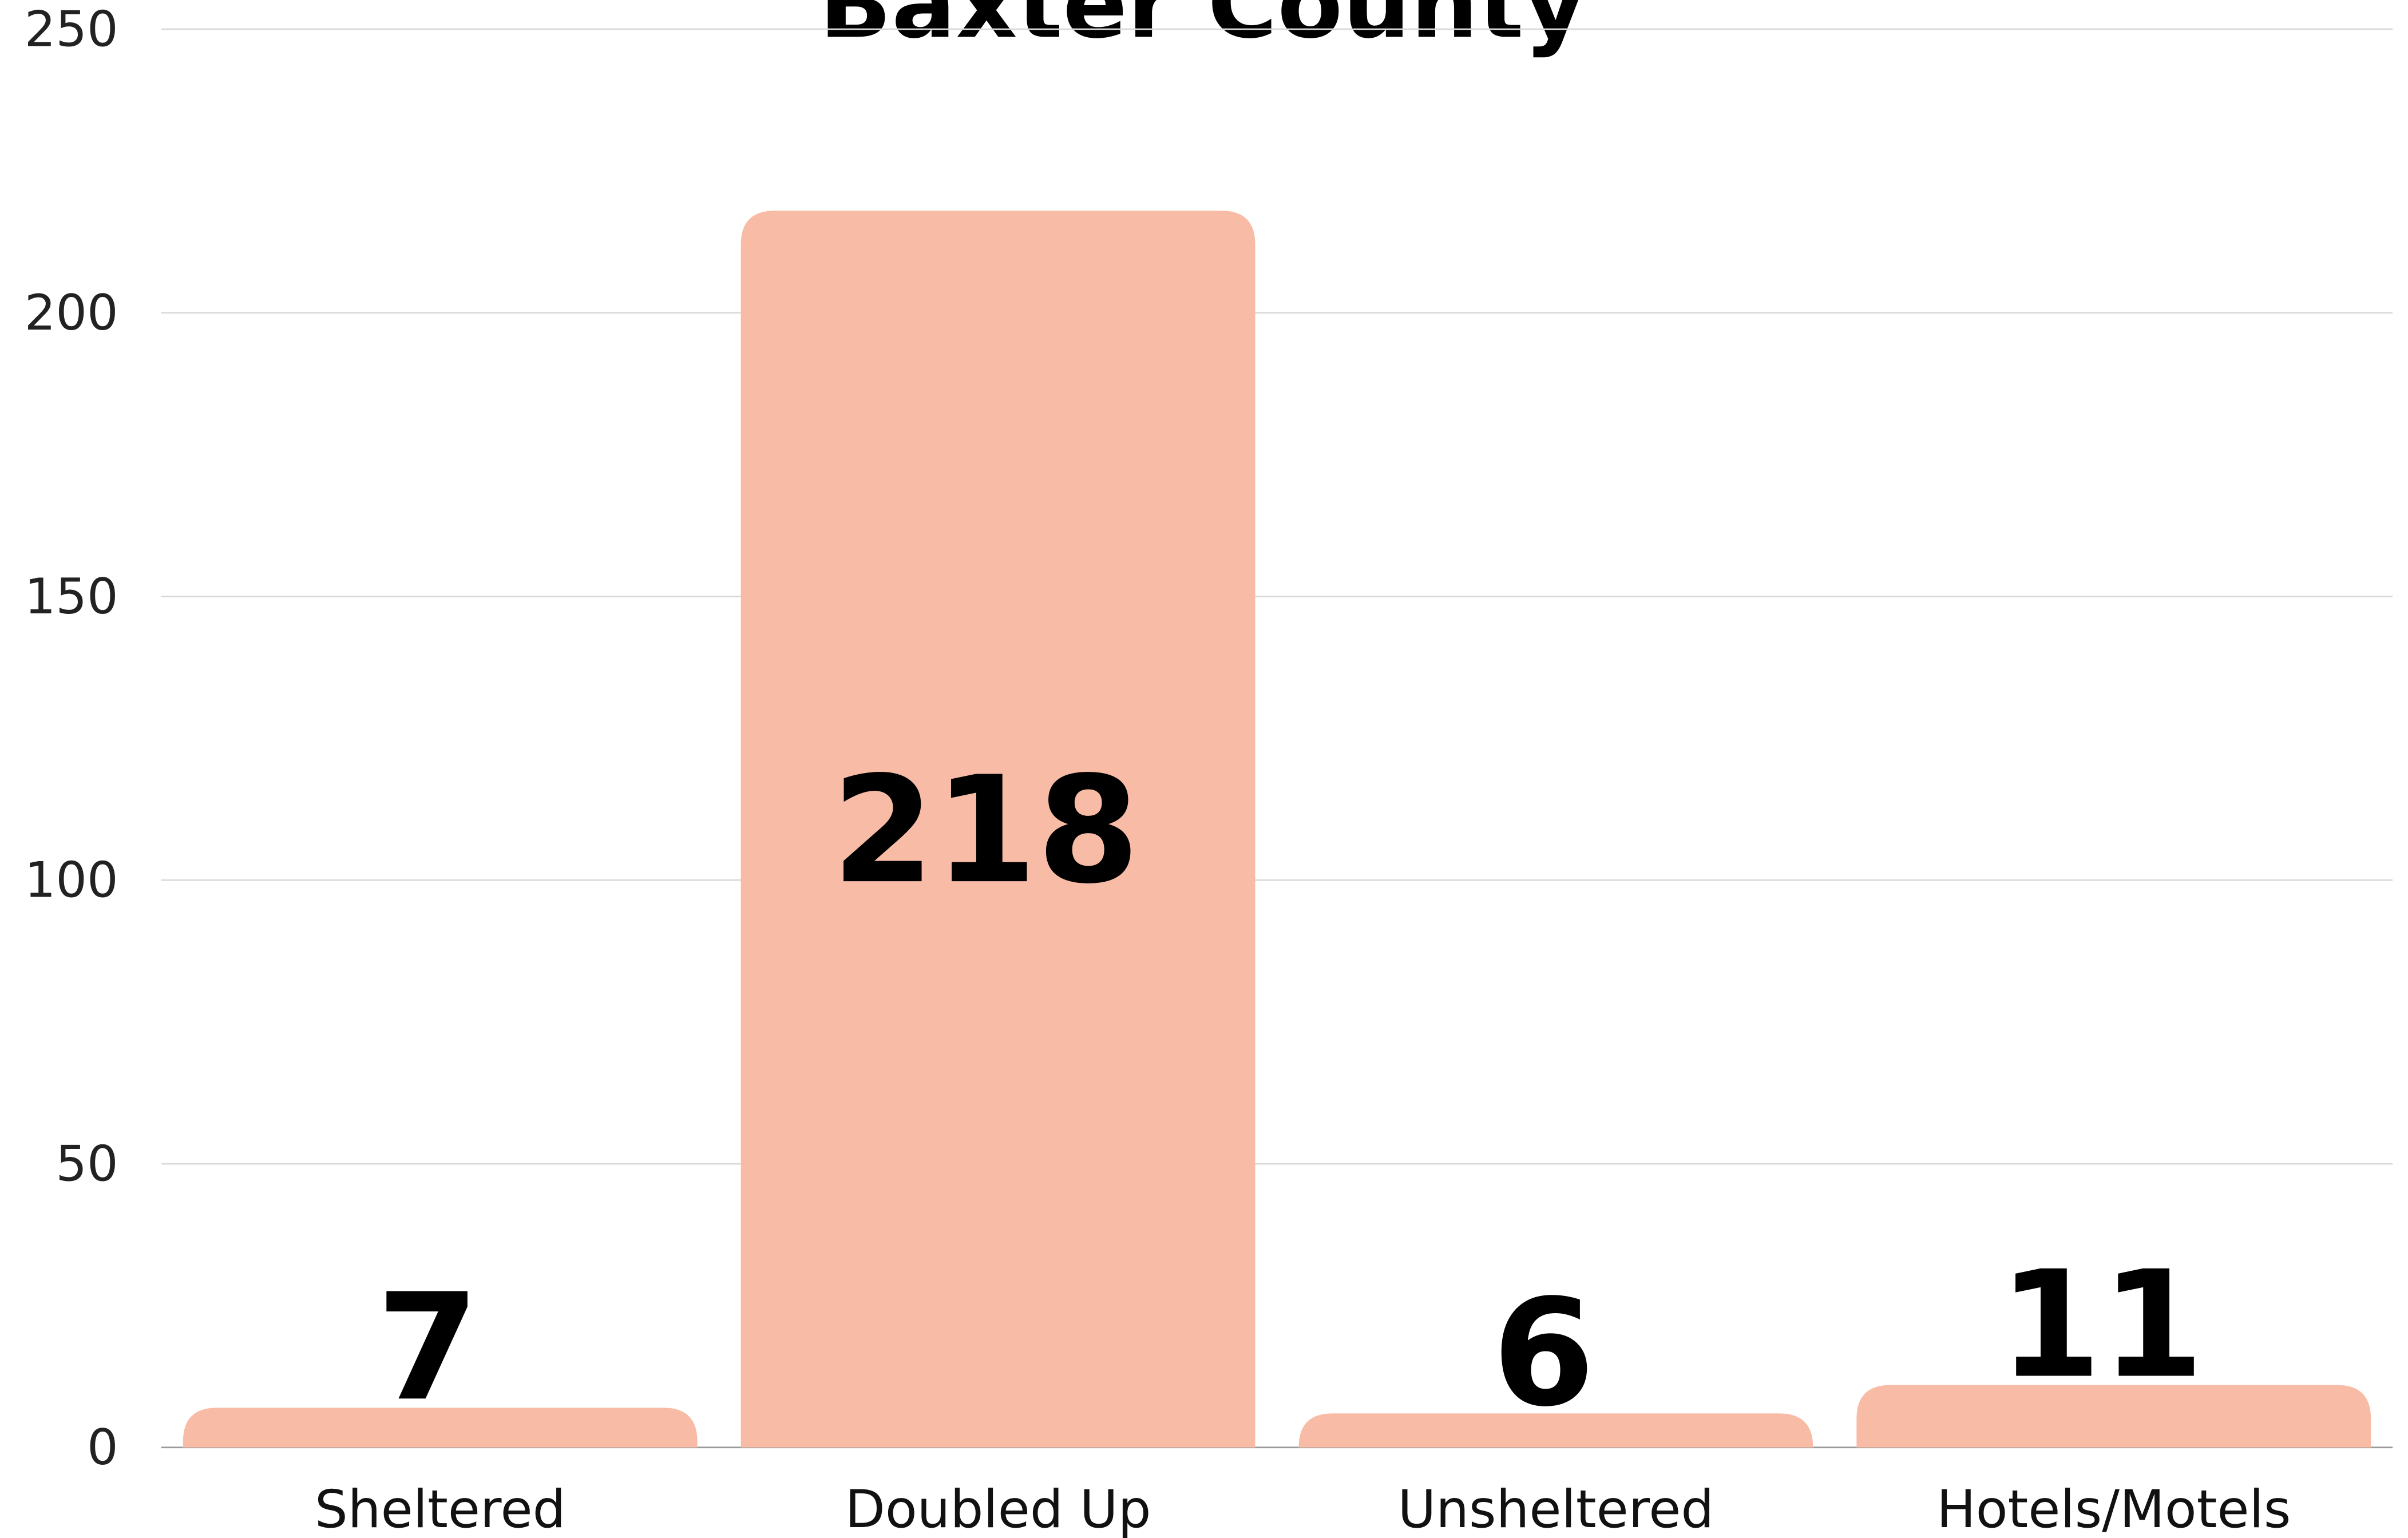 The width and height of the screenshot is (2408, 1538). I want to click on y-tick-label: 0, so click(102, 1448).